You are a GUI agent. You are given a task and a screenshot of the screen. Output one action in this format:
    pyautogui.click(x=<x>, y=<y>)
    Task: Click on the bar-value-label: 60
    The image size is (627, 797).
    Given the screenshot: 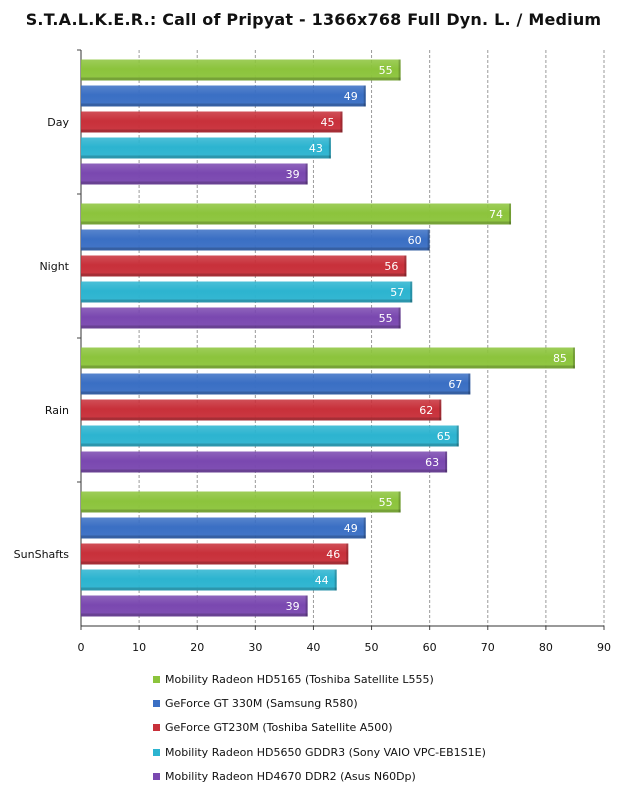 What is the action you would take?
    pyautogui.click(x=415, y=240)
    